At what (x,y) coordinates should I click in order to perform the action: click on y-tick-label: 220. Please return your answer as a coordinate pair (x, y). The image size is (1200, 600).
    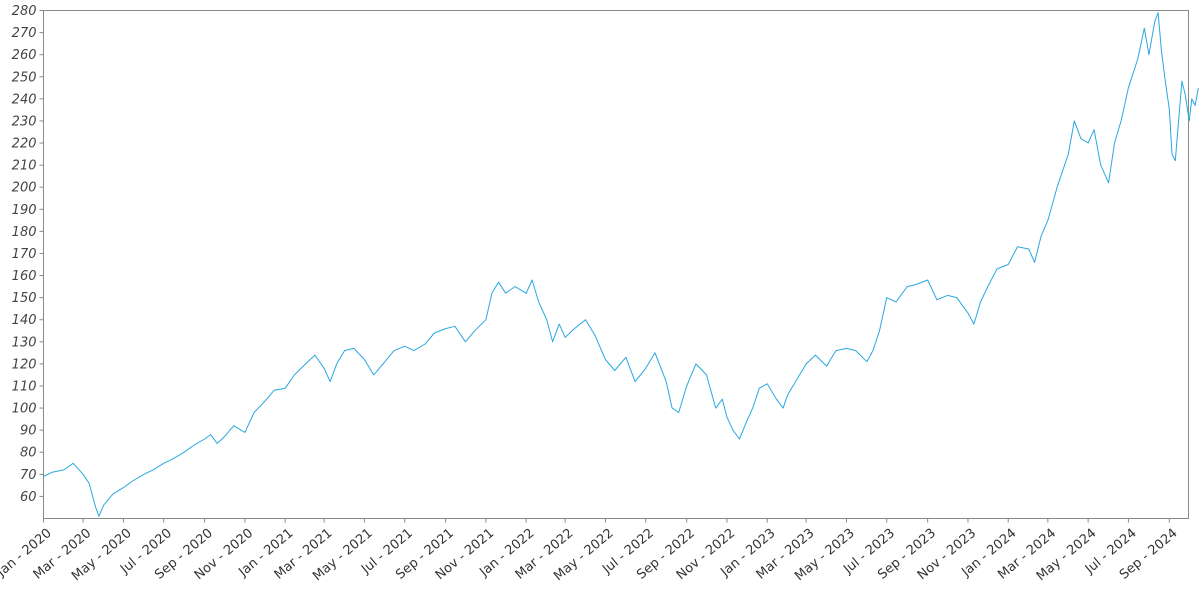
    Looking at the image, I should click on (24, 144).